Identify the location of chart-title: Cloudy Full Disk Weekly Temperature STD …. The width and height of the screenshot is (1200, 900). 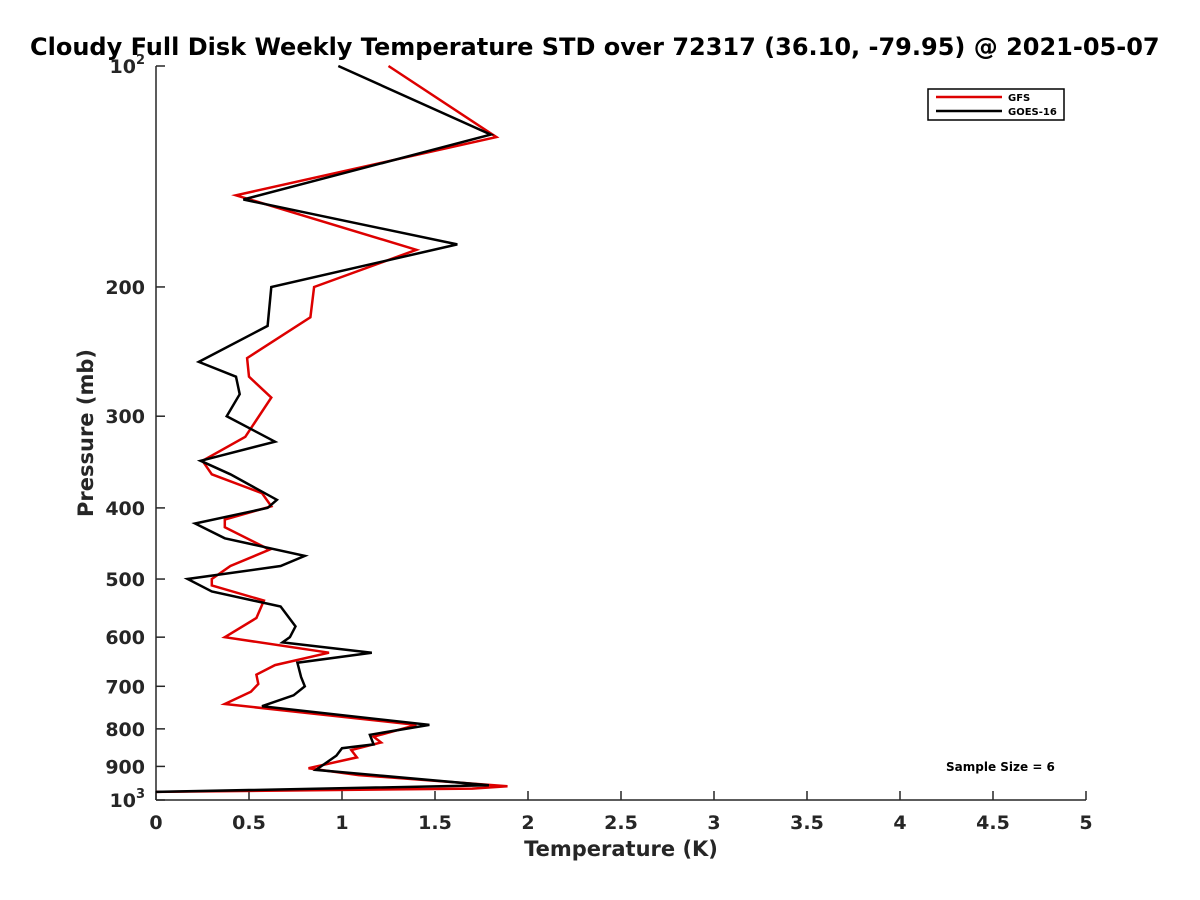
(595, 47).